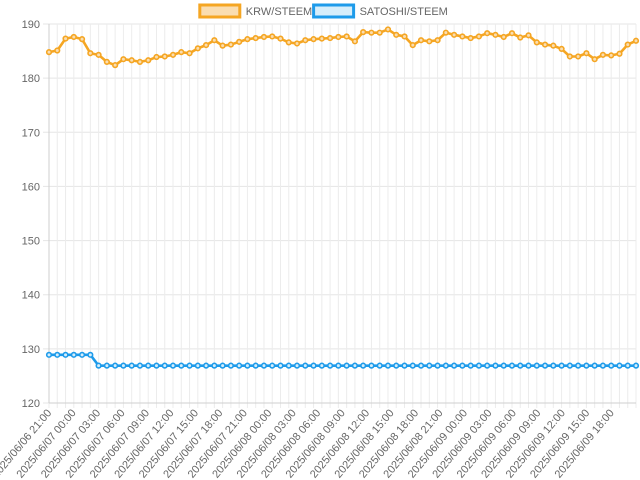  What do you see at coordinates (31, 187) in the screenshot?
I see `y-tick-label: 160` at bounding box center [31, 187].